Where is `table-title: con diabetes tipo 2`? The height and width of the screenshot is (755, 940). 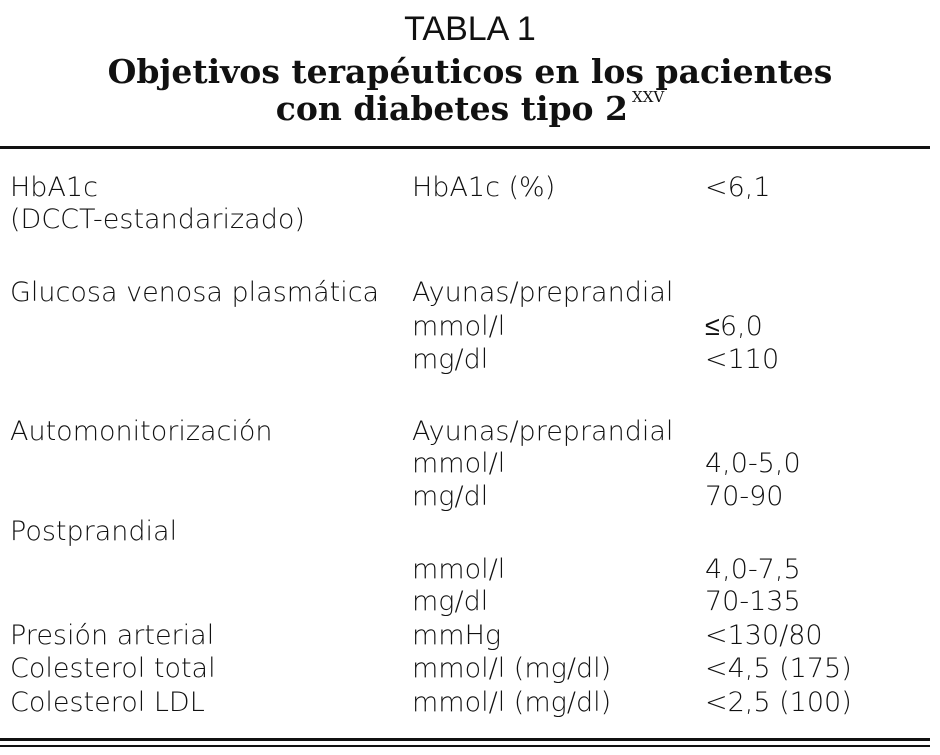 table-title: con diabetes tipo 2 is located at coordinates (452, 108).